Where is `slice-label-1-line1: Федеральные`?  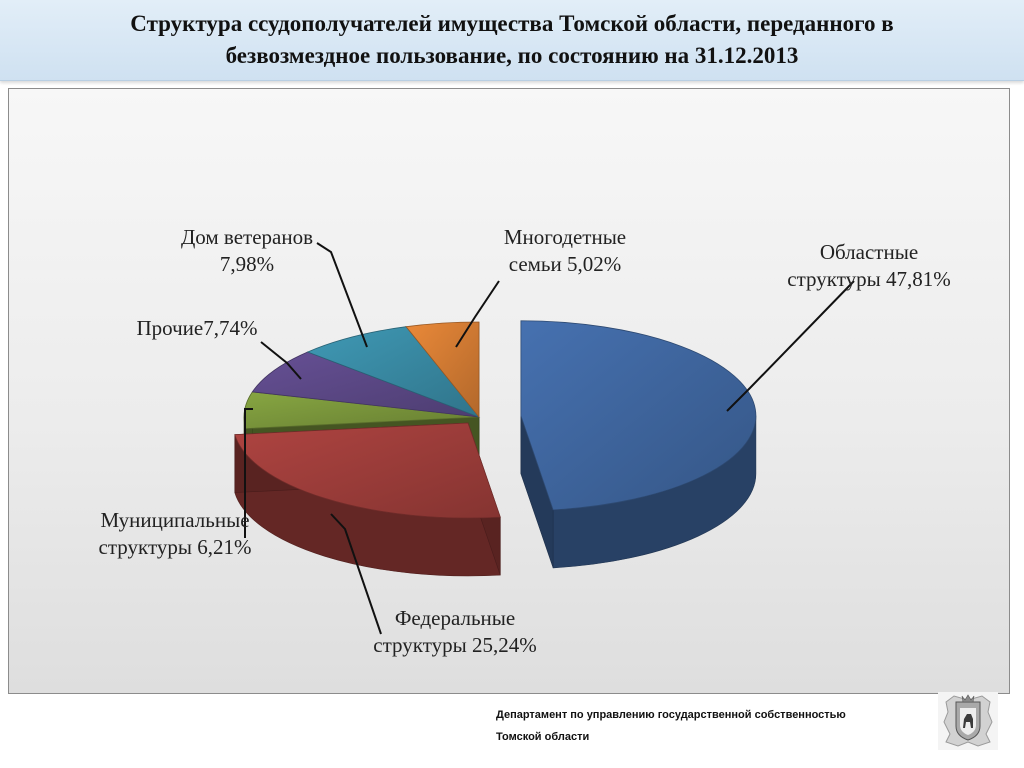
slice-label-1-line1: Федеральные is located at coordinates (455, 618).